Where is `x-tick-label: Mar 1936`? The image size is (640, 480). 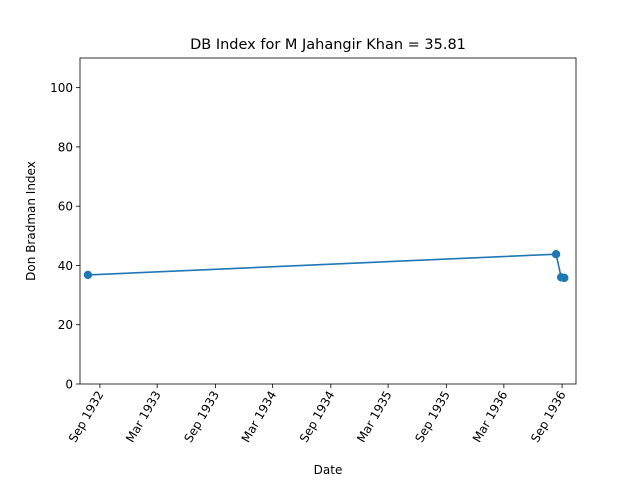 x-tick-label: Mar 1936 is located at coordinates (490, 417).